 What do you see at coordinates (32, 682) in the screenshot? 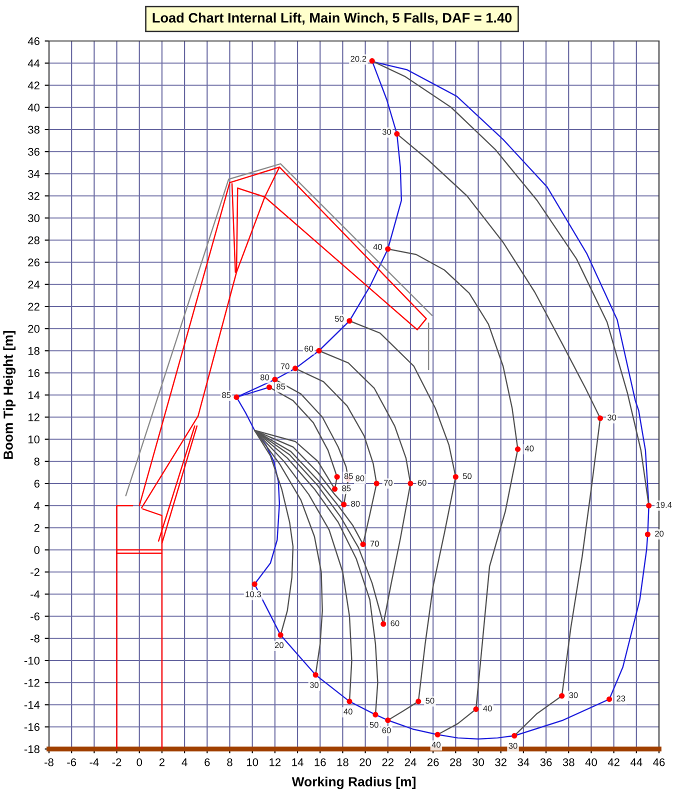
I see `y-tick-label: -12` at bounding box center [32, 682].